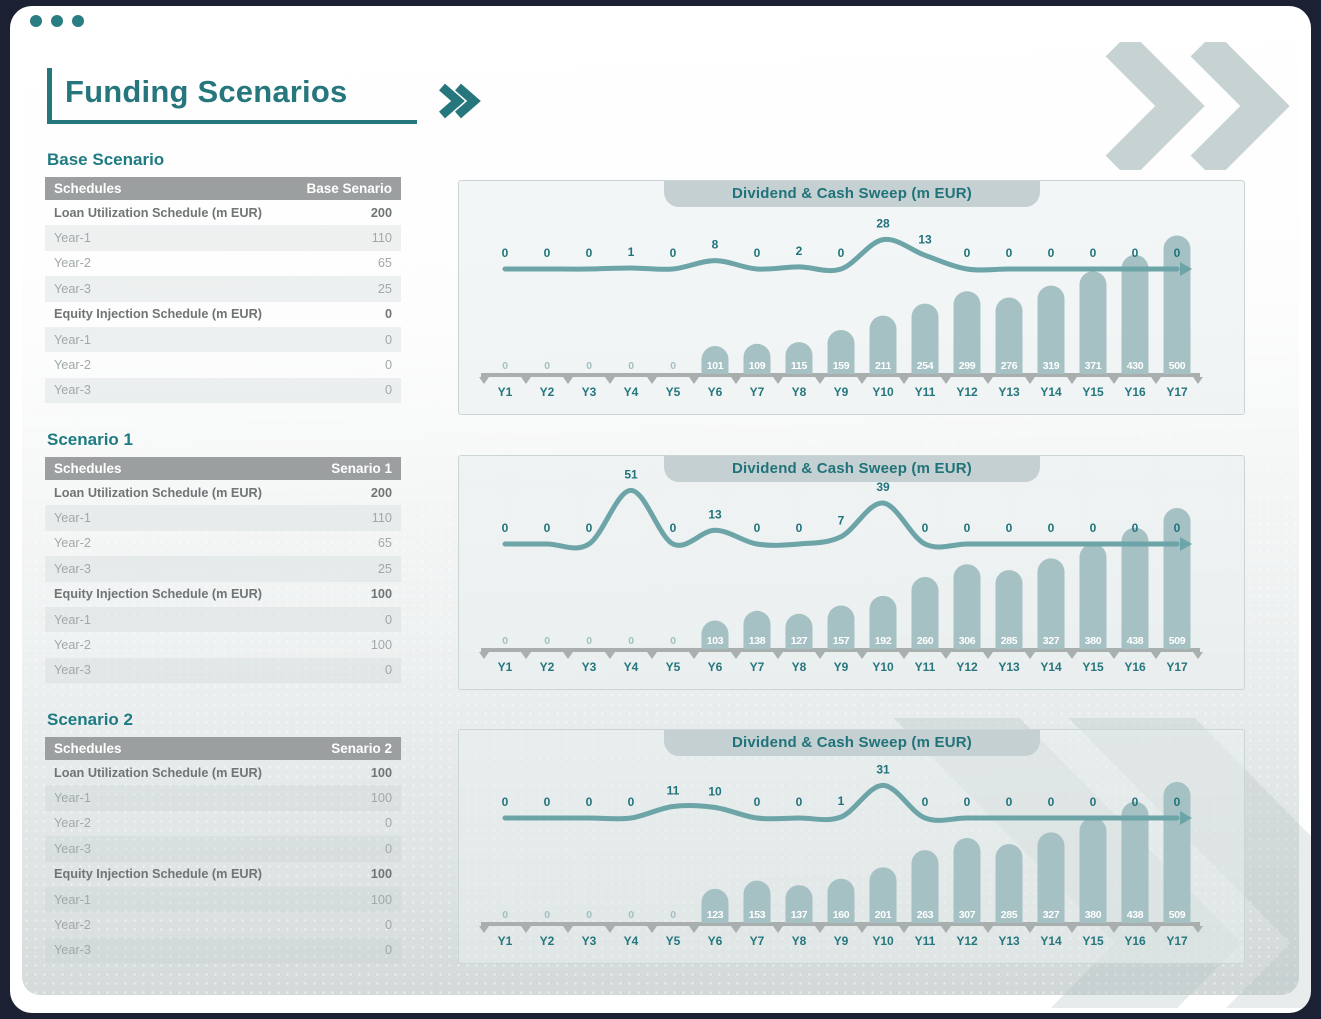 The height and width of the screenshot is (1019, 1321). Describe the element at coordinates (883, 392) in the screenshot. I see `x-axis-label: Y10` at that location.